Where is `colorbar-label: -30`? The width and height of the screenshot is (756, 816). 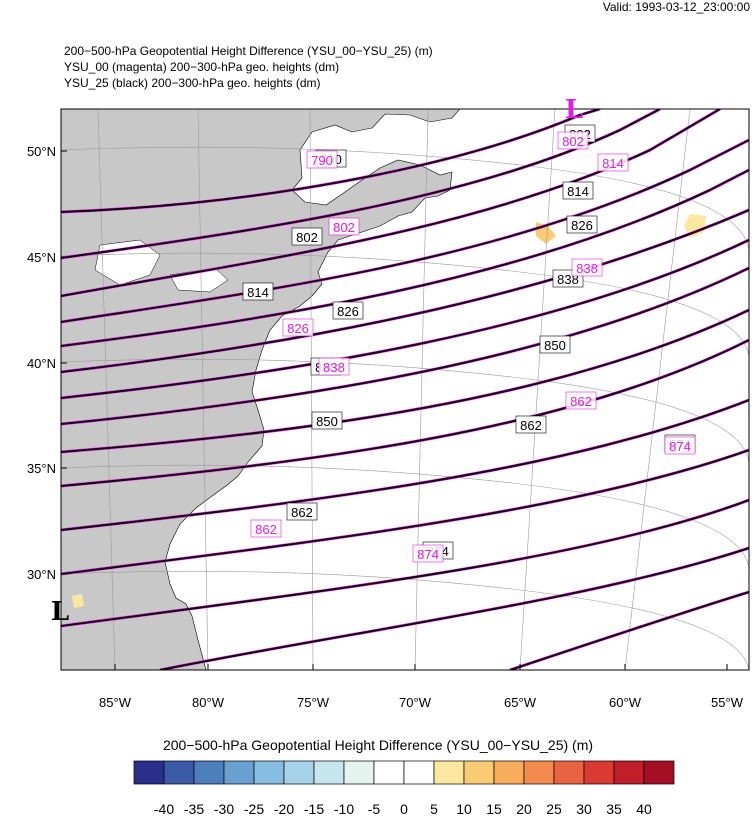
colorbar-label: -30 is located at coordinates (224, 808).